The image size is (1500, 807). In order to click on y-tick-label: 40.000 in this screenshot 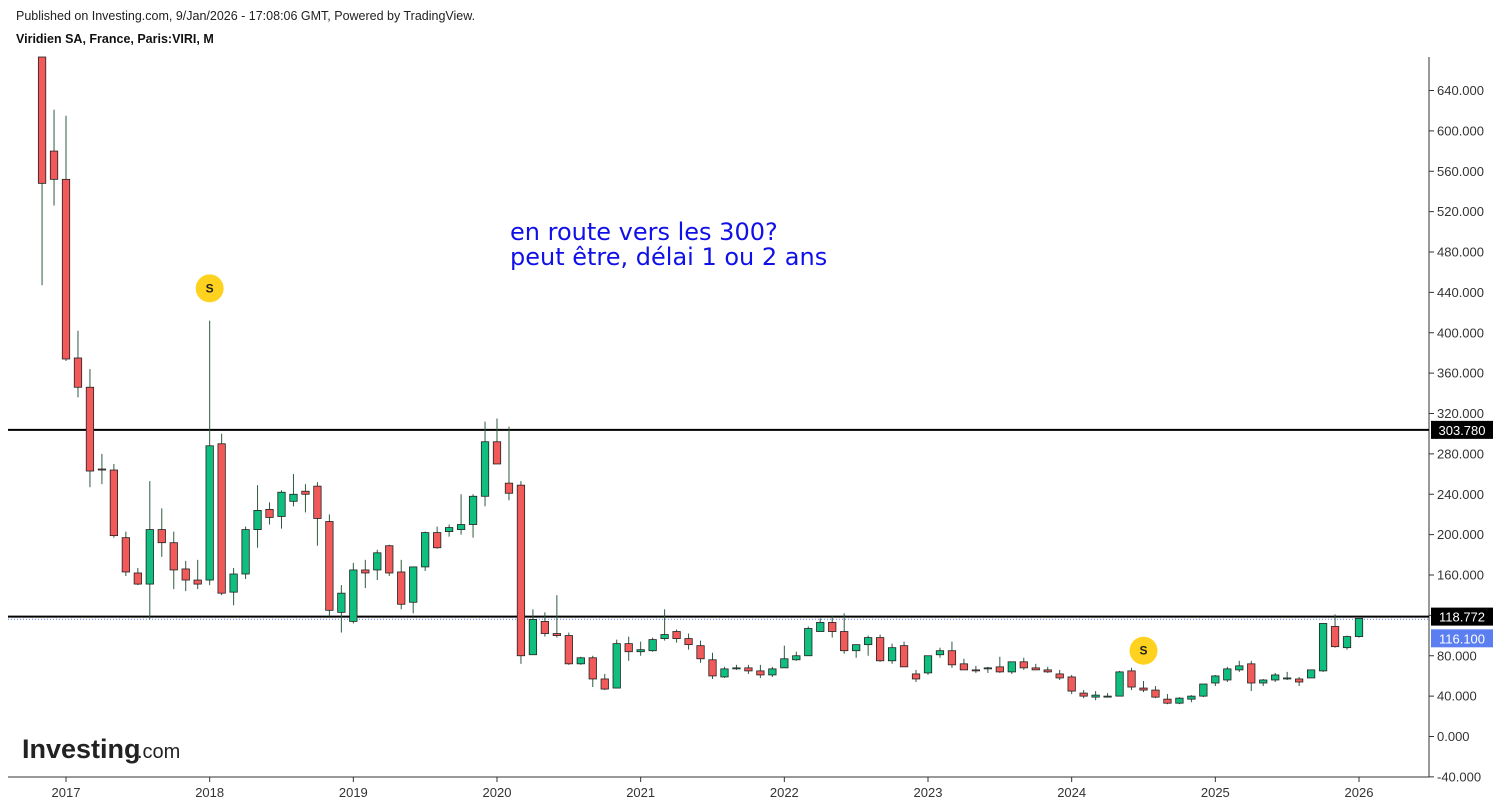, I will do `click(1457, 696)`.